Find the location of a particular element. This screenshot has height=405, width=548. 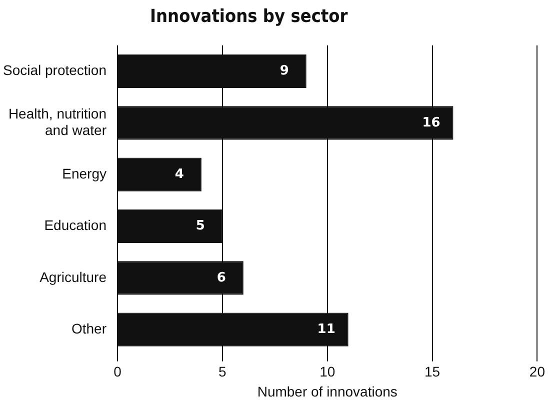

data-label: 9 is located at coordinates (284, 71).